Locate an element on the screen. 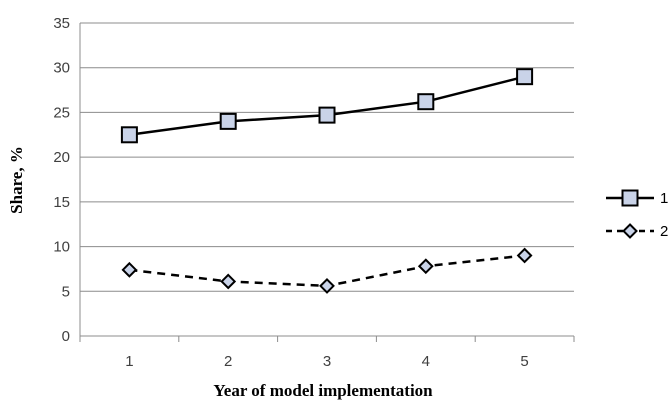  y-tick-label: 20 is located at coordinates (61, 157).